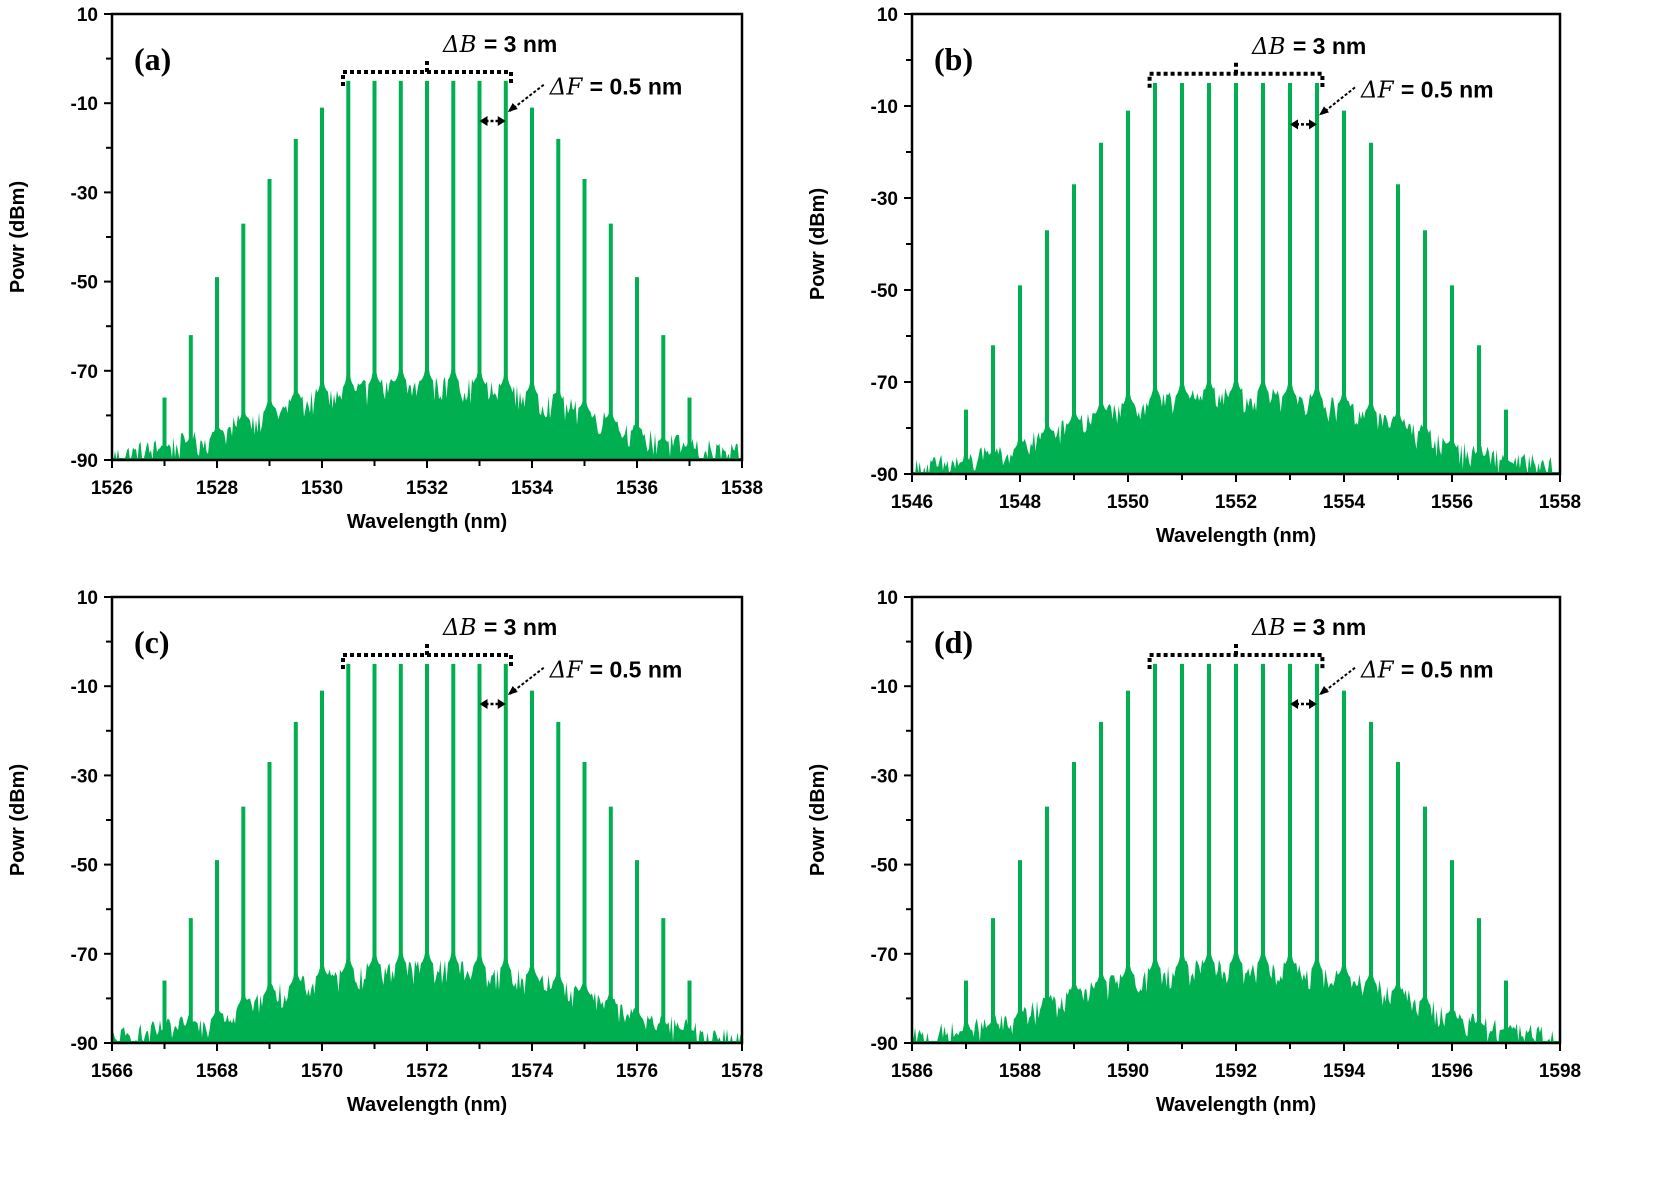 The width and height of the screenshot is (1659, 1195). I want to click on x-tick-label: 1568, so click(217, 1071).